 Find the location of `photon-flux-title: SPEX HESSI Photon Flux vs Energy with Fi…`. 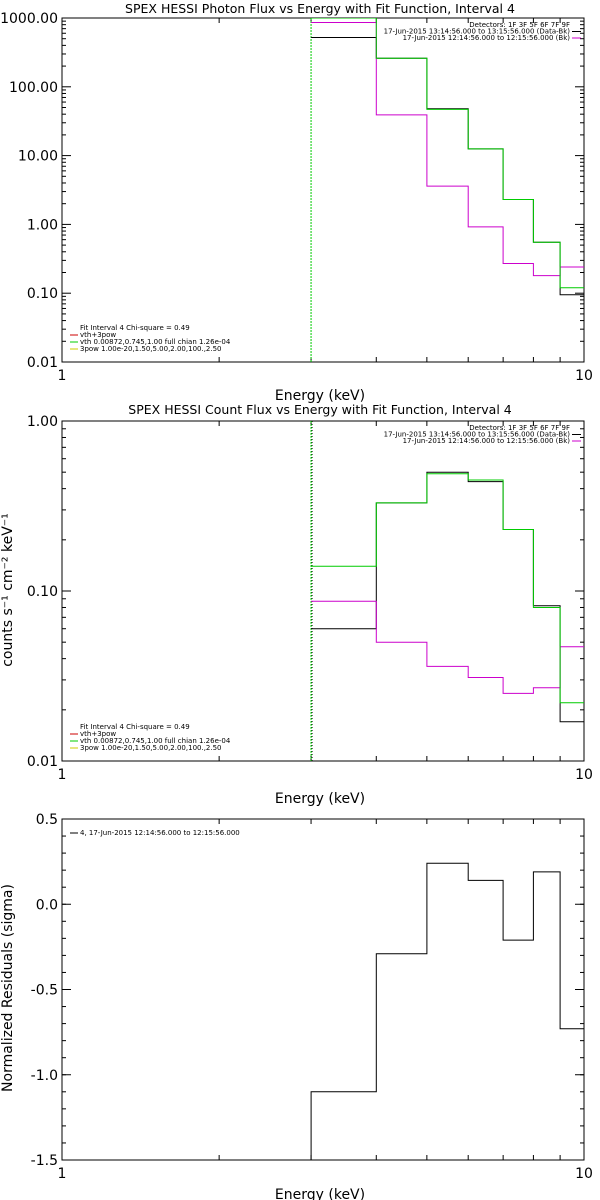

photon-flux-title: SPEX HESSI Photon Flux vs Energy with Fi… is located at coordinates (320, 8).